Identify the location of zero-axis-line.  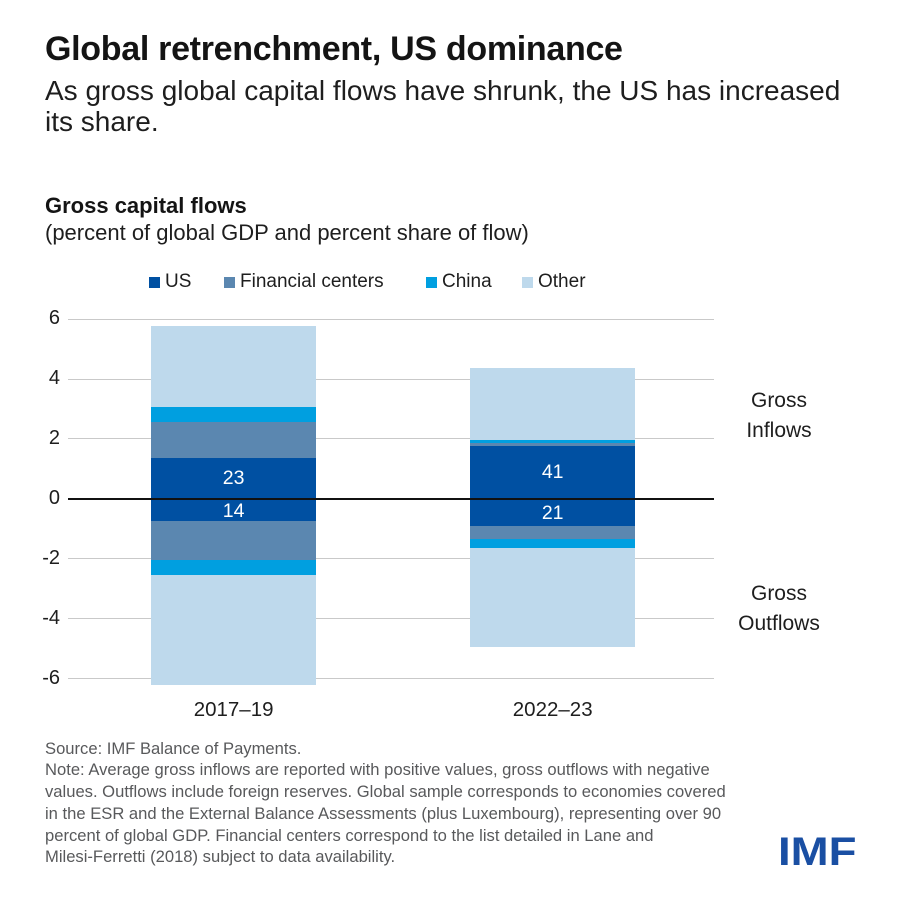
(391, 498).